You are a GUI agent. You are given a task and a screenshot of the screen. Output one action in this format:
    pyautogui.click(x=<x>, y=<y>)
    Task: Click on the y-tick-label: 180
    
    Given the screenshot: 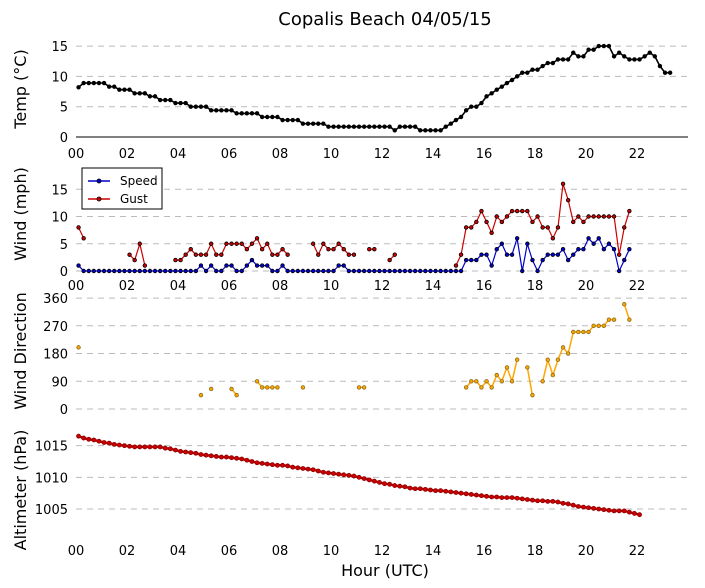 What is the action you would take?
    pyautogui.click(x=55, y=355)
    